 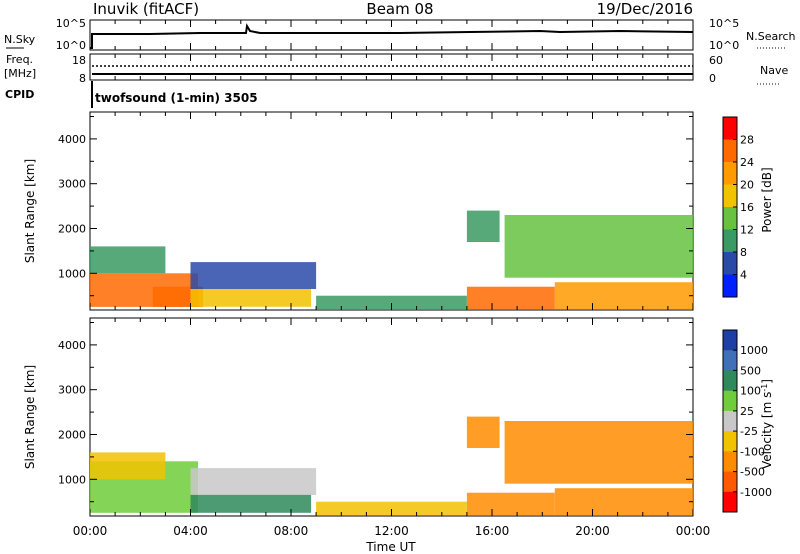 What do you see at coordinates (747, 411) in the screenshot?
I see `velocity-scale-label: 25` at bounding box center [747, 411].